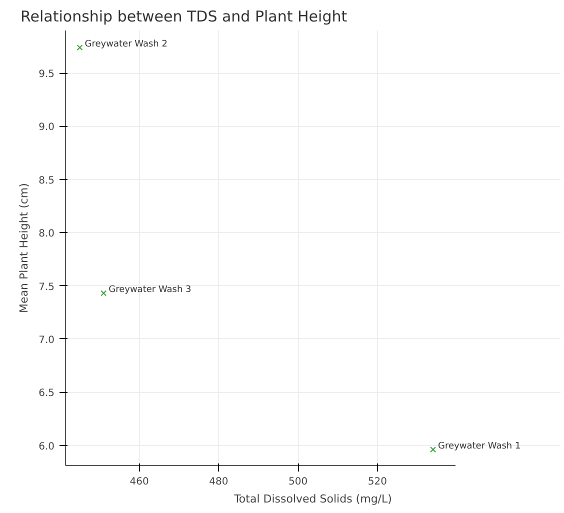 Image resolution: width=564 pixels, height=513 pixels. I want to click on x-axis-title: Total Dissolved Solids (mg/L), so click(312, 499).